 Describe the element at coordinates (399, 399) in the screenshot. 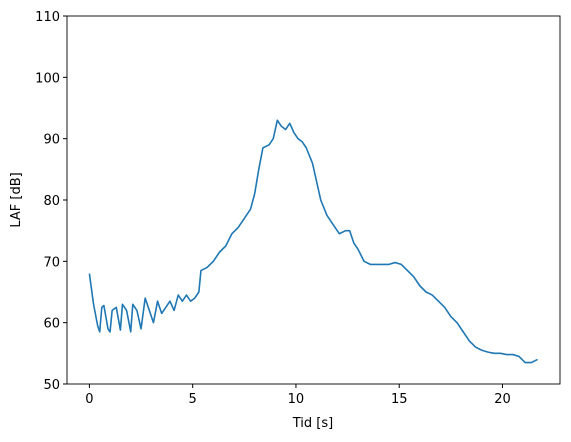

I see `x-tick-label: 15` at that location.